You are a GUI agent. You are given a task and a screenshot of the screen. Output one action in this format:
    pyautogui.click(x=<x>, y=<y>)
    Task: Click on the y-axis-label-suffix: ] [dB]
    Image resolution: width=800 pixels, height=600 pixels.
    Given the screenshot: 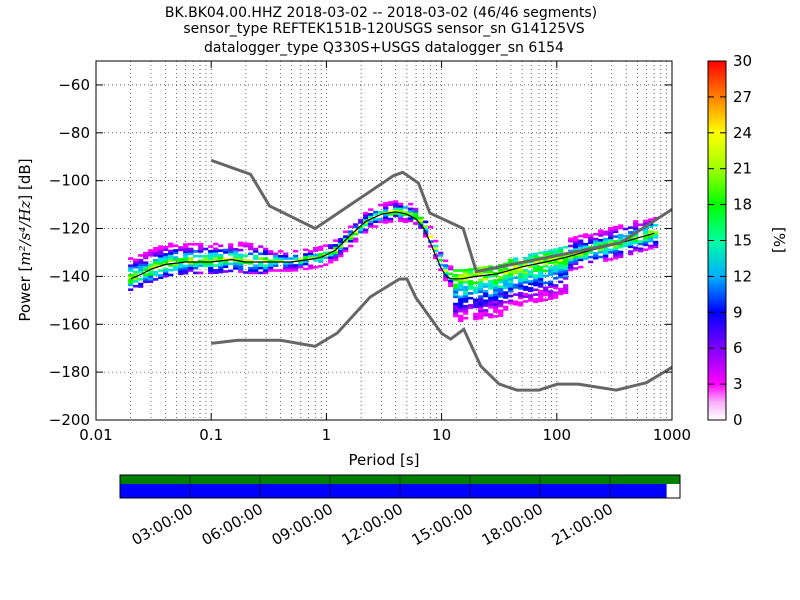 What is the action you would take?
    pyautogui.click(x=25, y=179)
    